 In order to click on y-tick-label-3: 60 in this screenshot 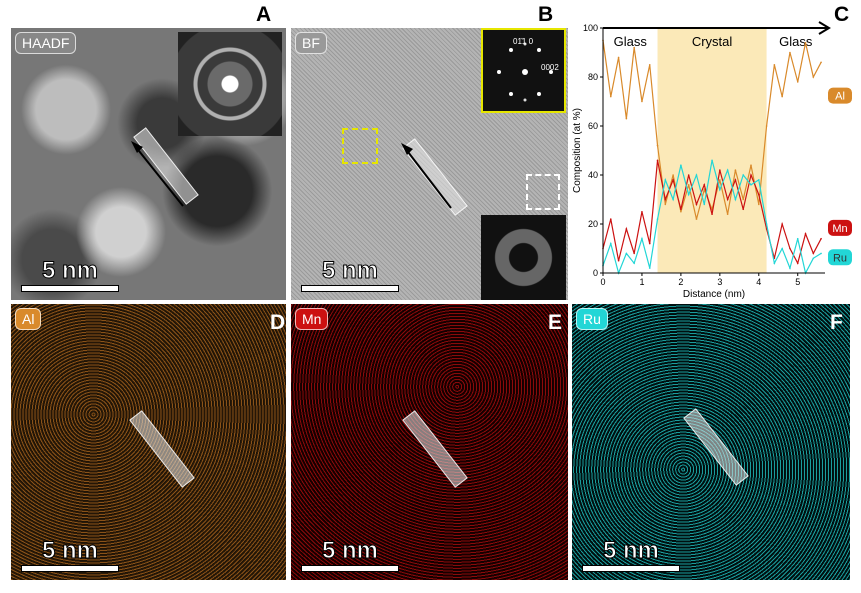, I will do `click(593, 126)`.